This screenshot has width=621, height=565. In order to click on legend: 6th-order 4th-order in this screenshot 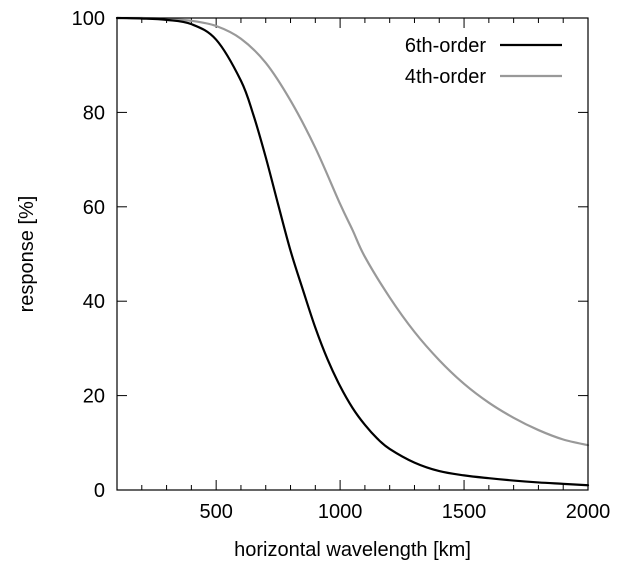, I will do `click(483, 61)`.